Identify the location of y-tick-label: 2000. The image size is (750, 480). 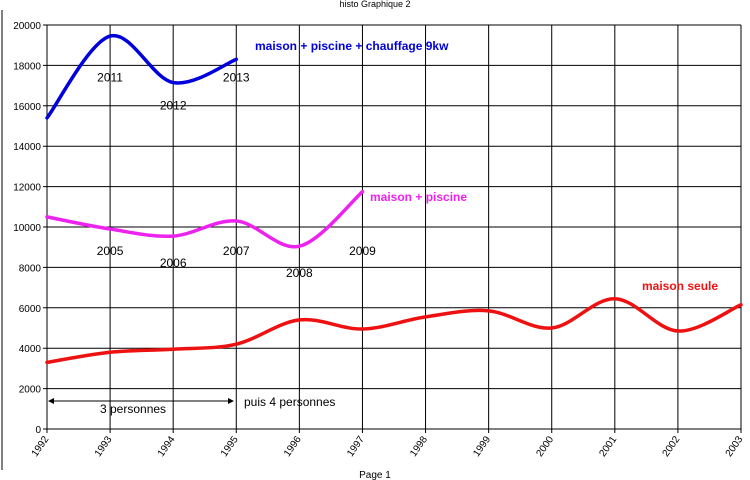
(30, 390).